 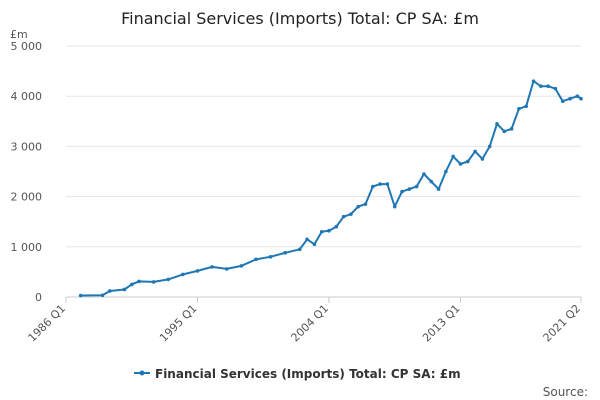 What do you see at coordinates (178, 323) in the screenshot?
I see `x-tick-label: 1995 Q1` at bounding box center [178, 323].